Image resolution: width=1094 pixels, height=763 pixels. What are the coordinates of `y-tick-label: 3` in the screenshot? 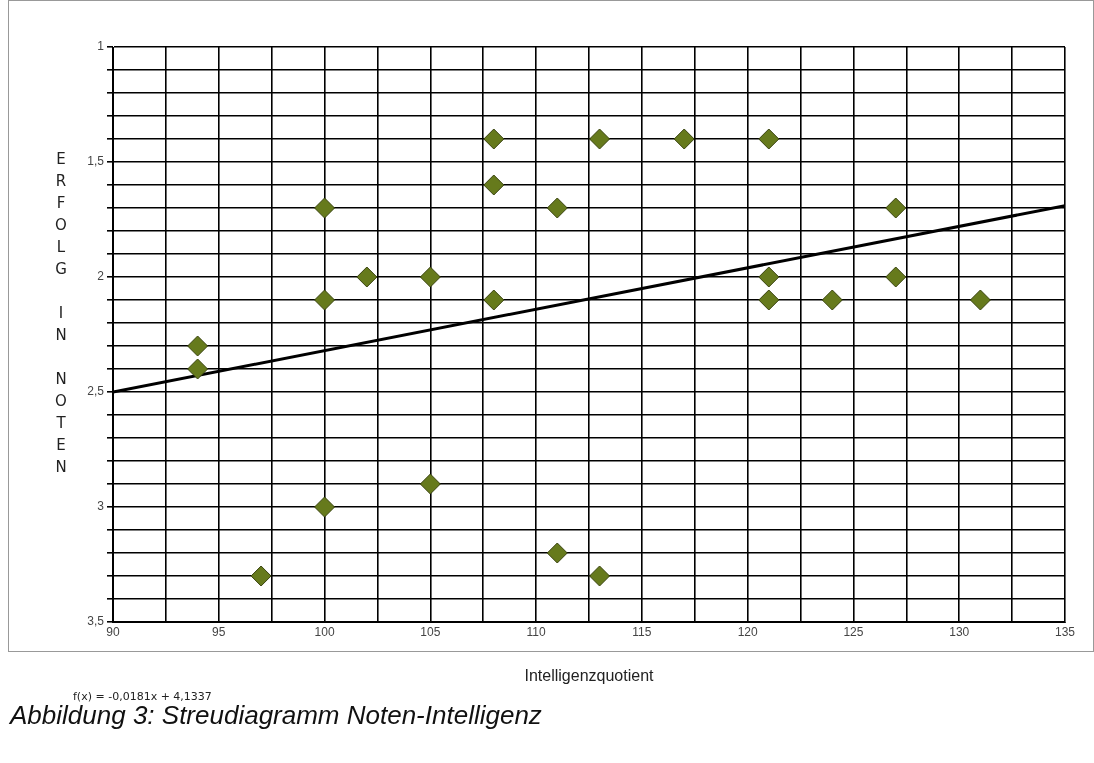 It's located at (101, 506).